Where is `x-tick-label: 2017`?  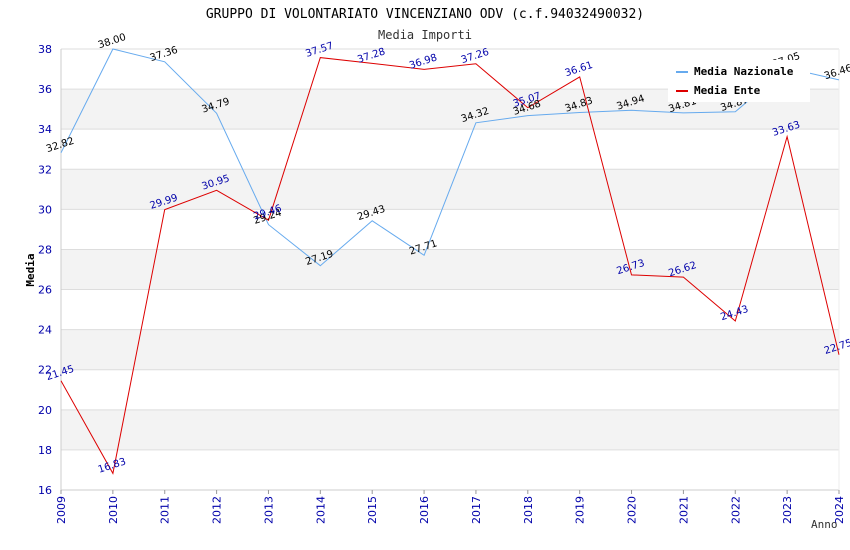 x-tick-label: 2017 is located at coordinates (476, 510).